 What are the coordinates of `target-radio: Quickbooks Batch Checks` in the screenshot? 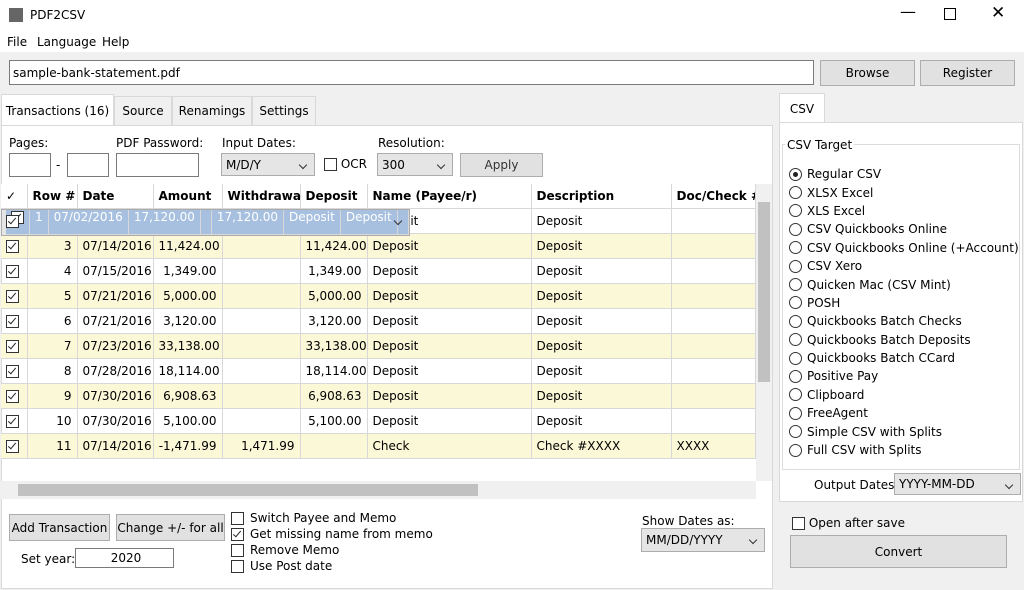 It's located at (904, 321).